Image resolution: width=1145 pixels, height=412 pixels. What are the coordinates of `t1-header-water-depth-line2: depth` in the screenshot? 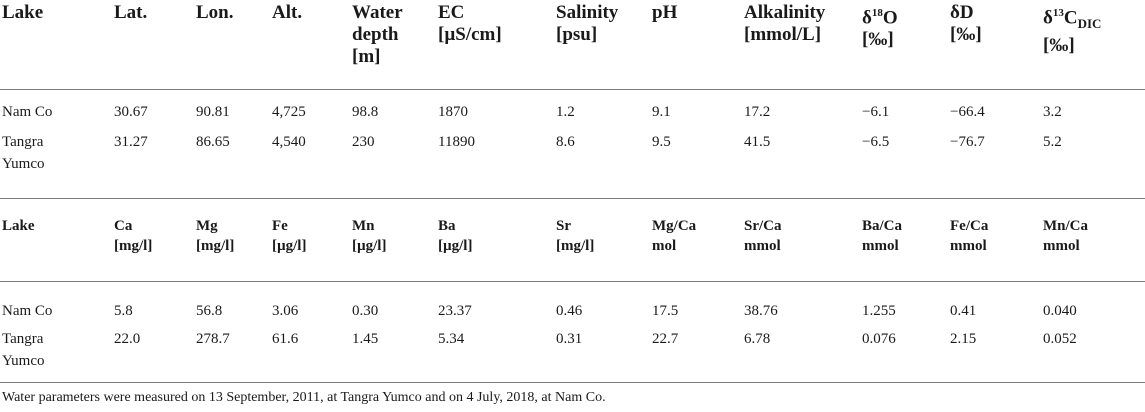 It's located at (375, 34).